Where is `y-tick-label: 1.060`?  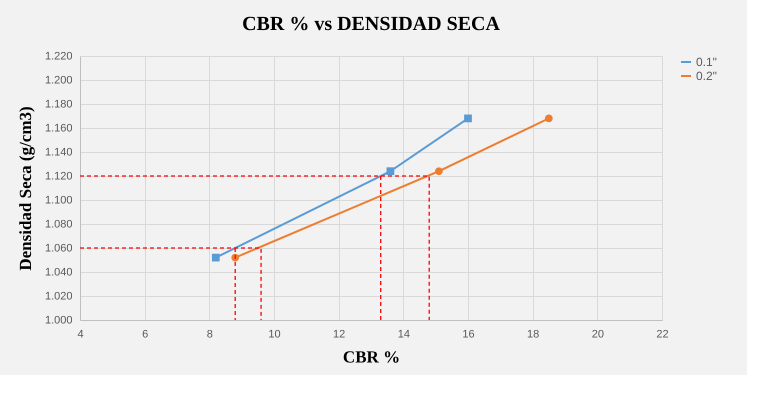 y-tick-label: 1.060 is located at coordinates (58, 248).